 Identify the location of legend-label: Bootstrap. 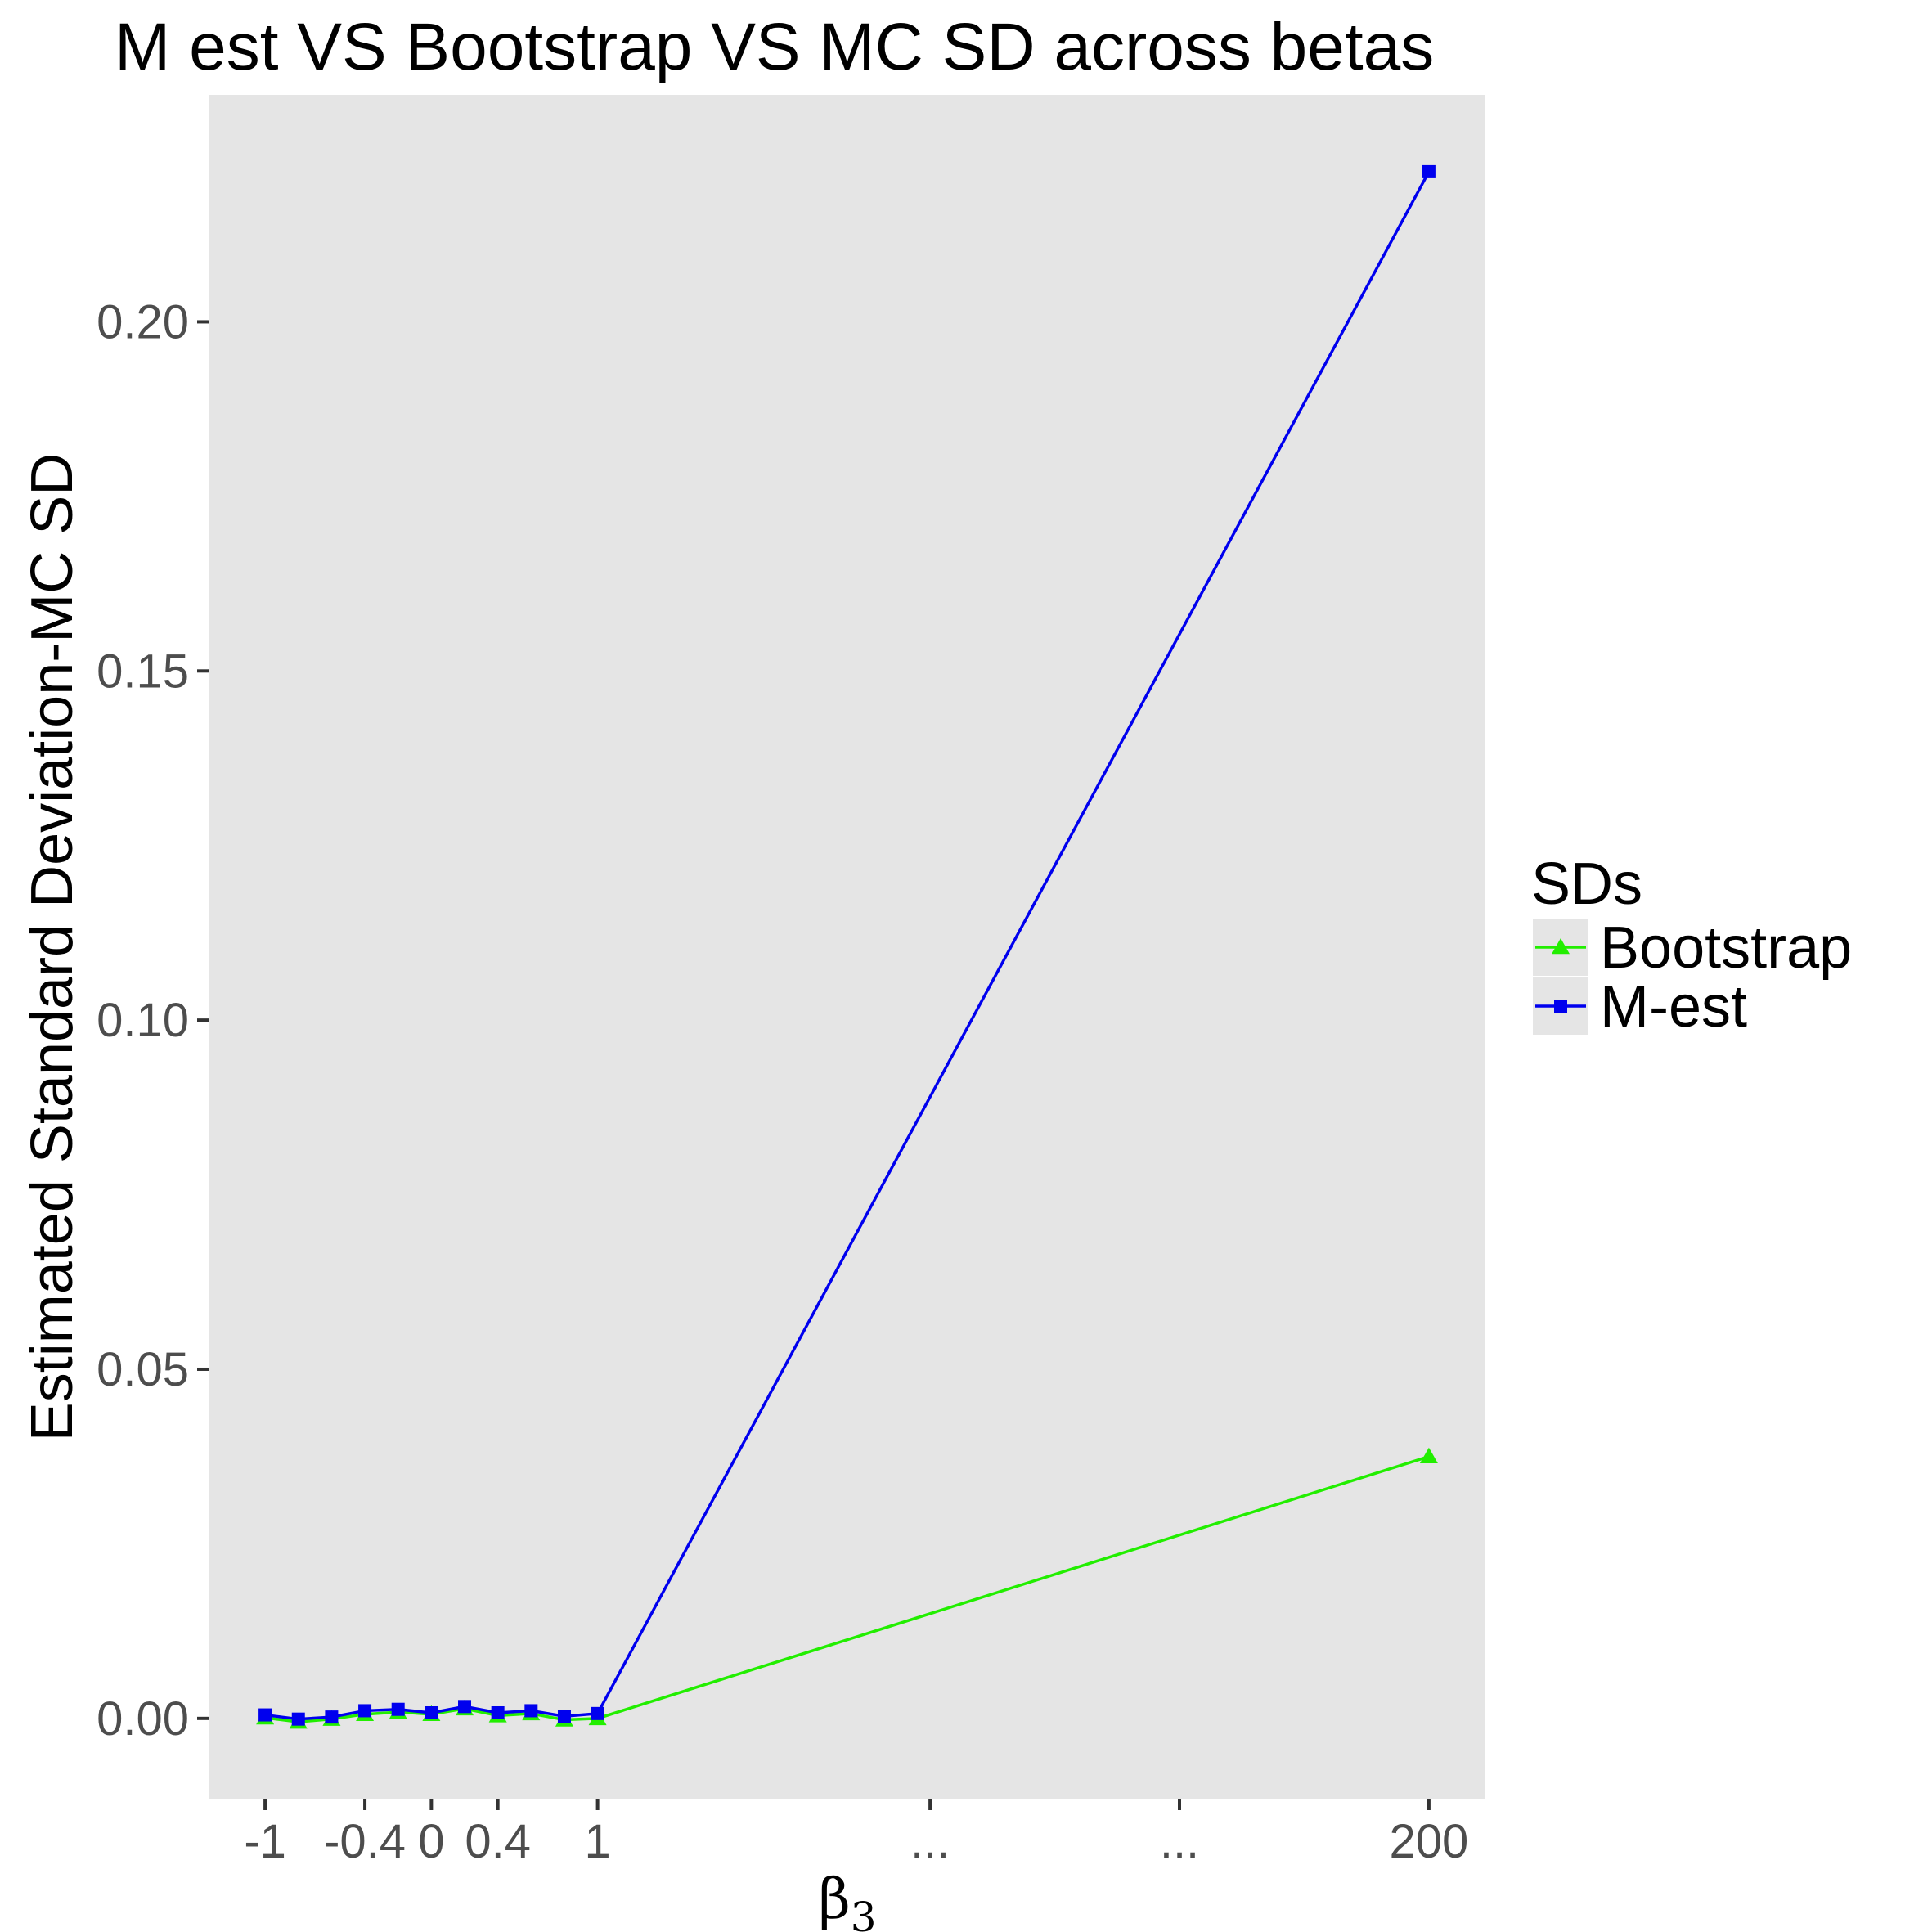
(1726, 948).